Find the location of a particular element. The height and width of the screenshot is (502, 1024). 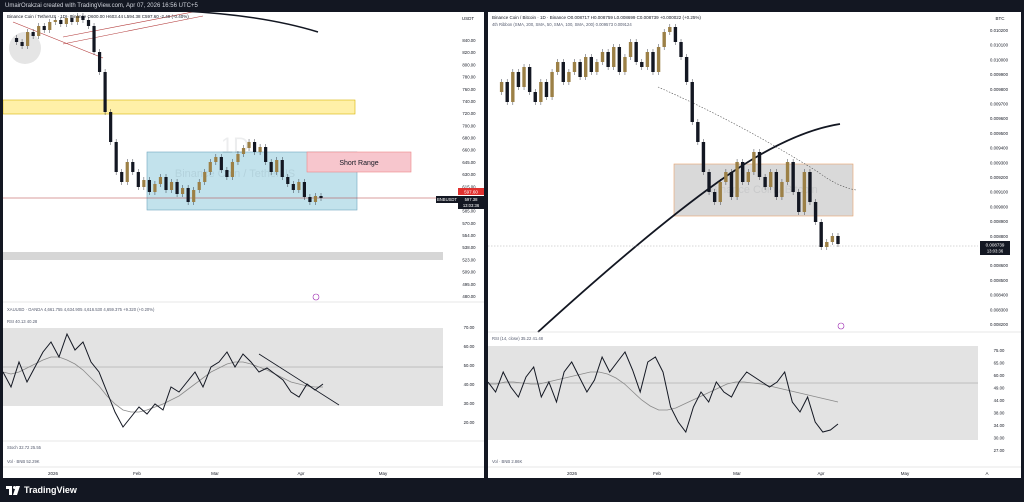

right-price-tag-text: 0.008739 is located at coordinates (995, 245).